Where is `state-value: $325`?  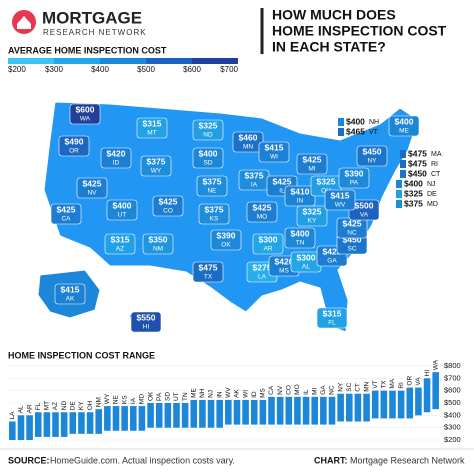
state-value: $325 is located at coordinates (208, 125).